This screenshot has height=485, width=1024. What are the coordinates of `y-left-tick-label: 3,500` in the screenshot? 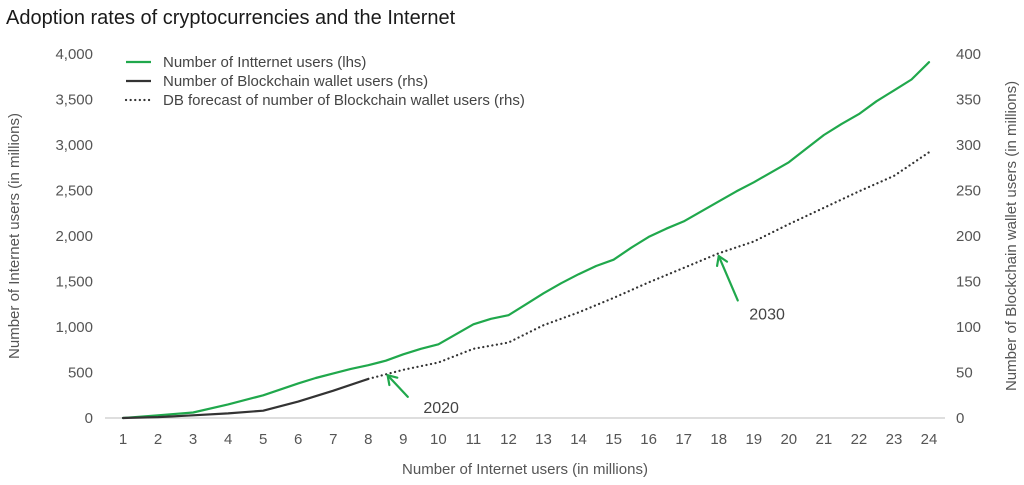 It's located at (74, 100).